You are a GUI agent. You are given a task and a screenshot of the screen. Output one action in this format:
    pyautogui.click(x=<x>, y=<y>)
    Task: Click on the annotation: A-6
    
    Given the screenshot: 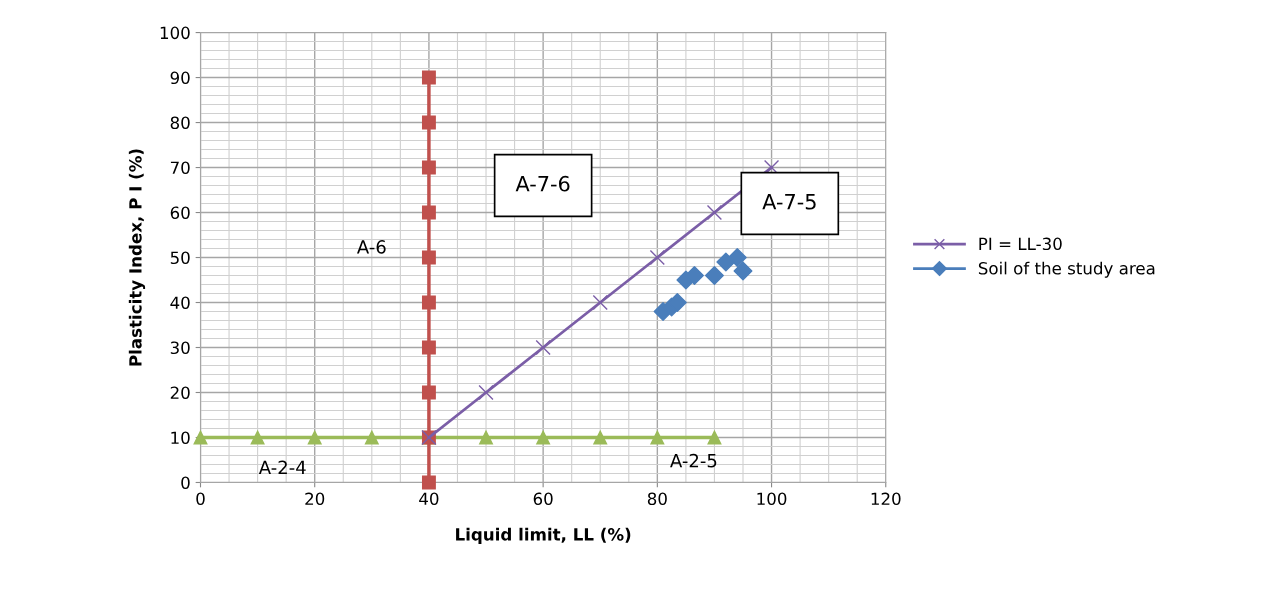 What is the action you would take?
    pyautogui.click(x=371, y=247)
    